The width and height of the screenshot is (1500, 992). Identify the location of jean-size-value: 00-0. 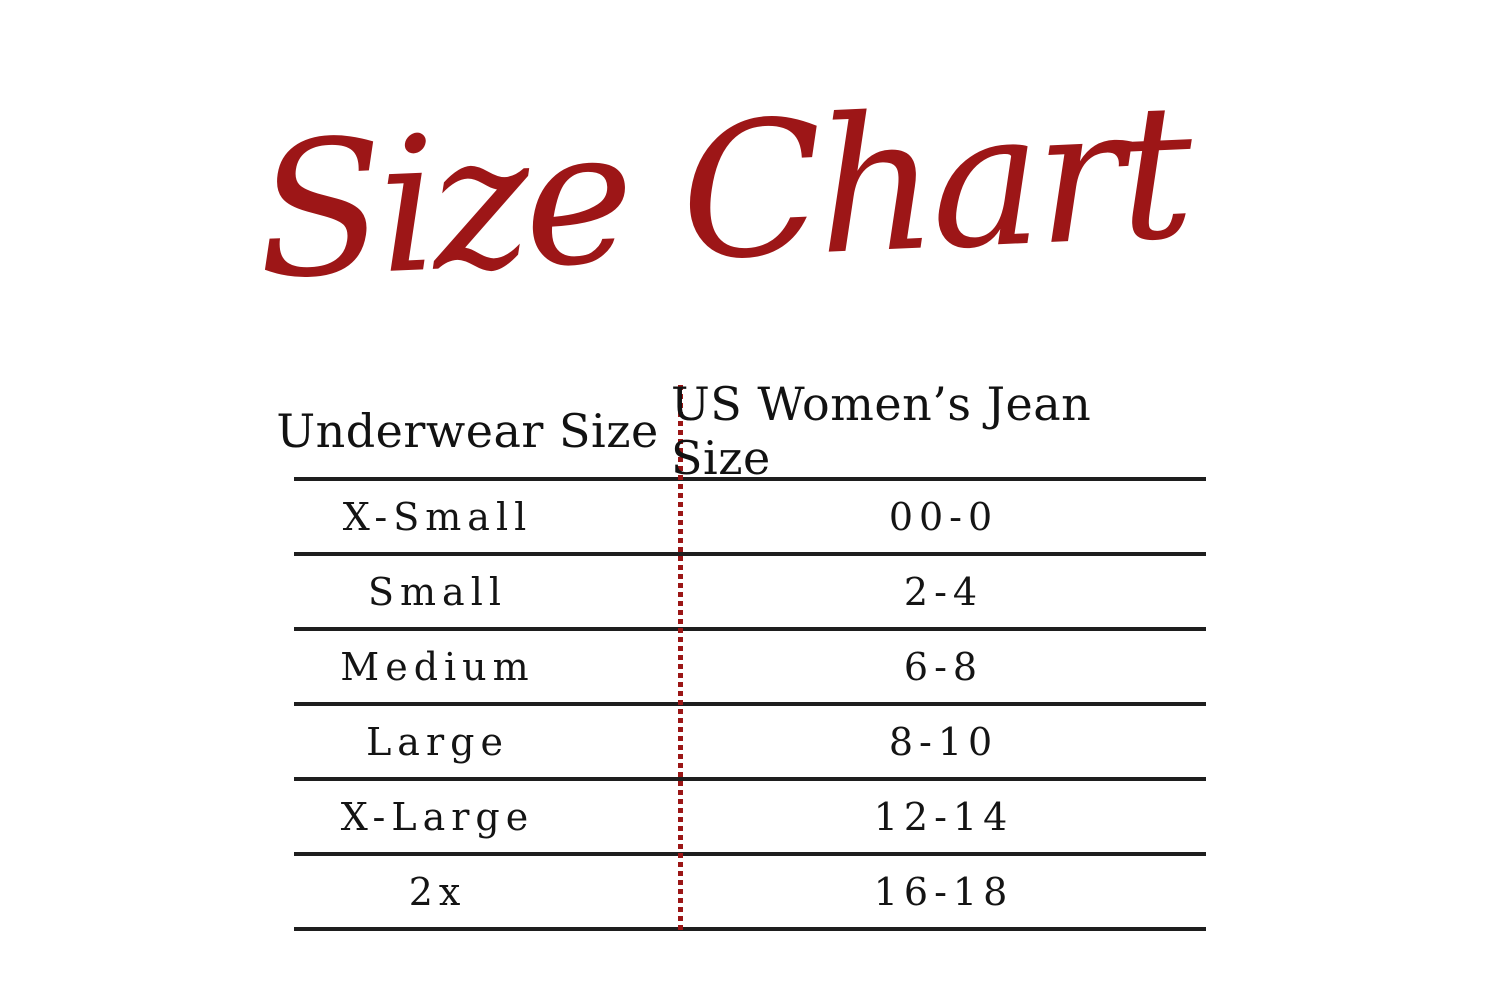
(943, 516).